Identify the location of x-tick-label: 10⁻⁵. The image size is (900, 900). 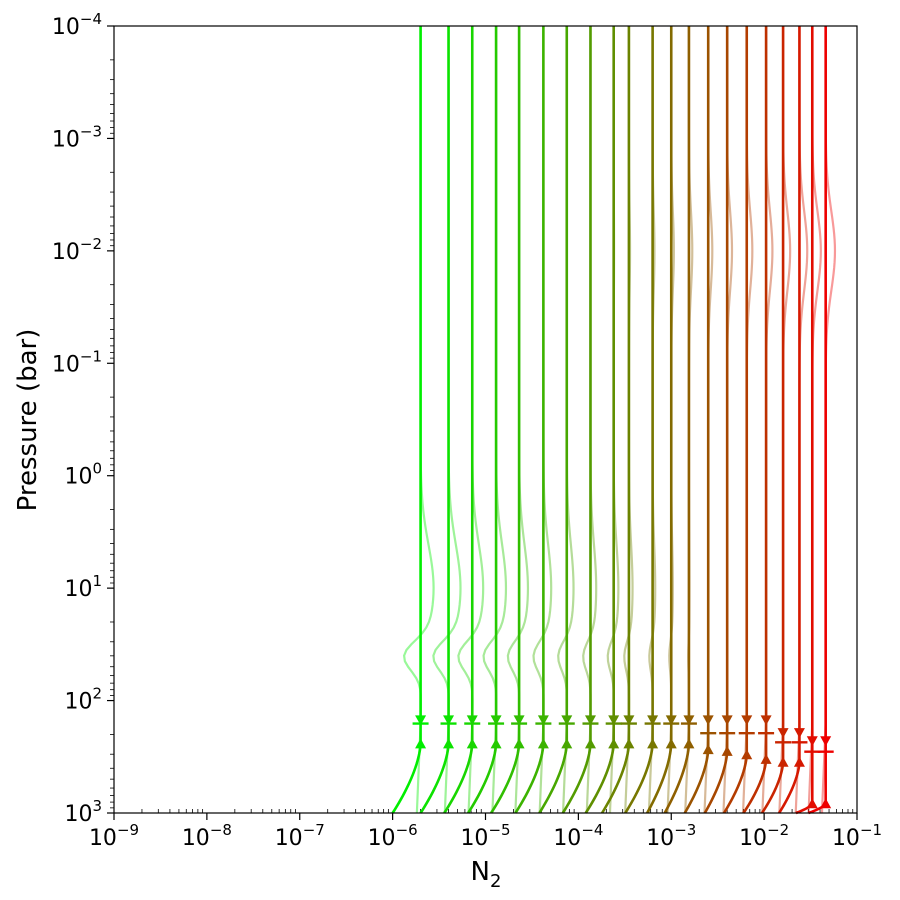
(485, 836).